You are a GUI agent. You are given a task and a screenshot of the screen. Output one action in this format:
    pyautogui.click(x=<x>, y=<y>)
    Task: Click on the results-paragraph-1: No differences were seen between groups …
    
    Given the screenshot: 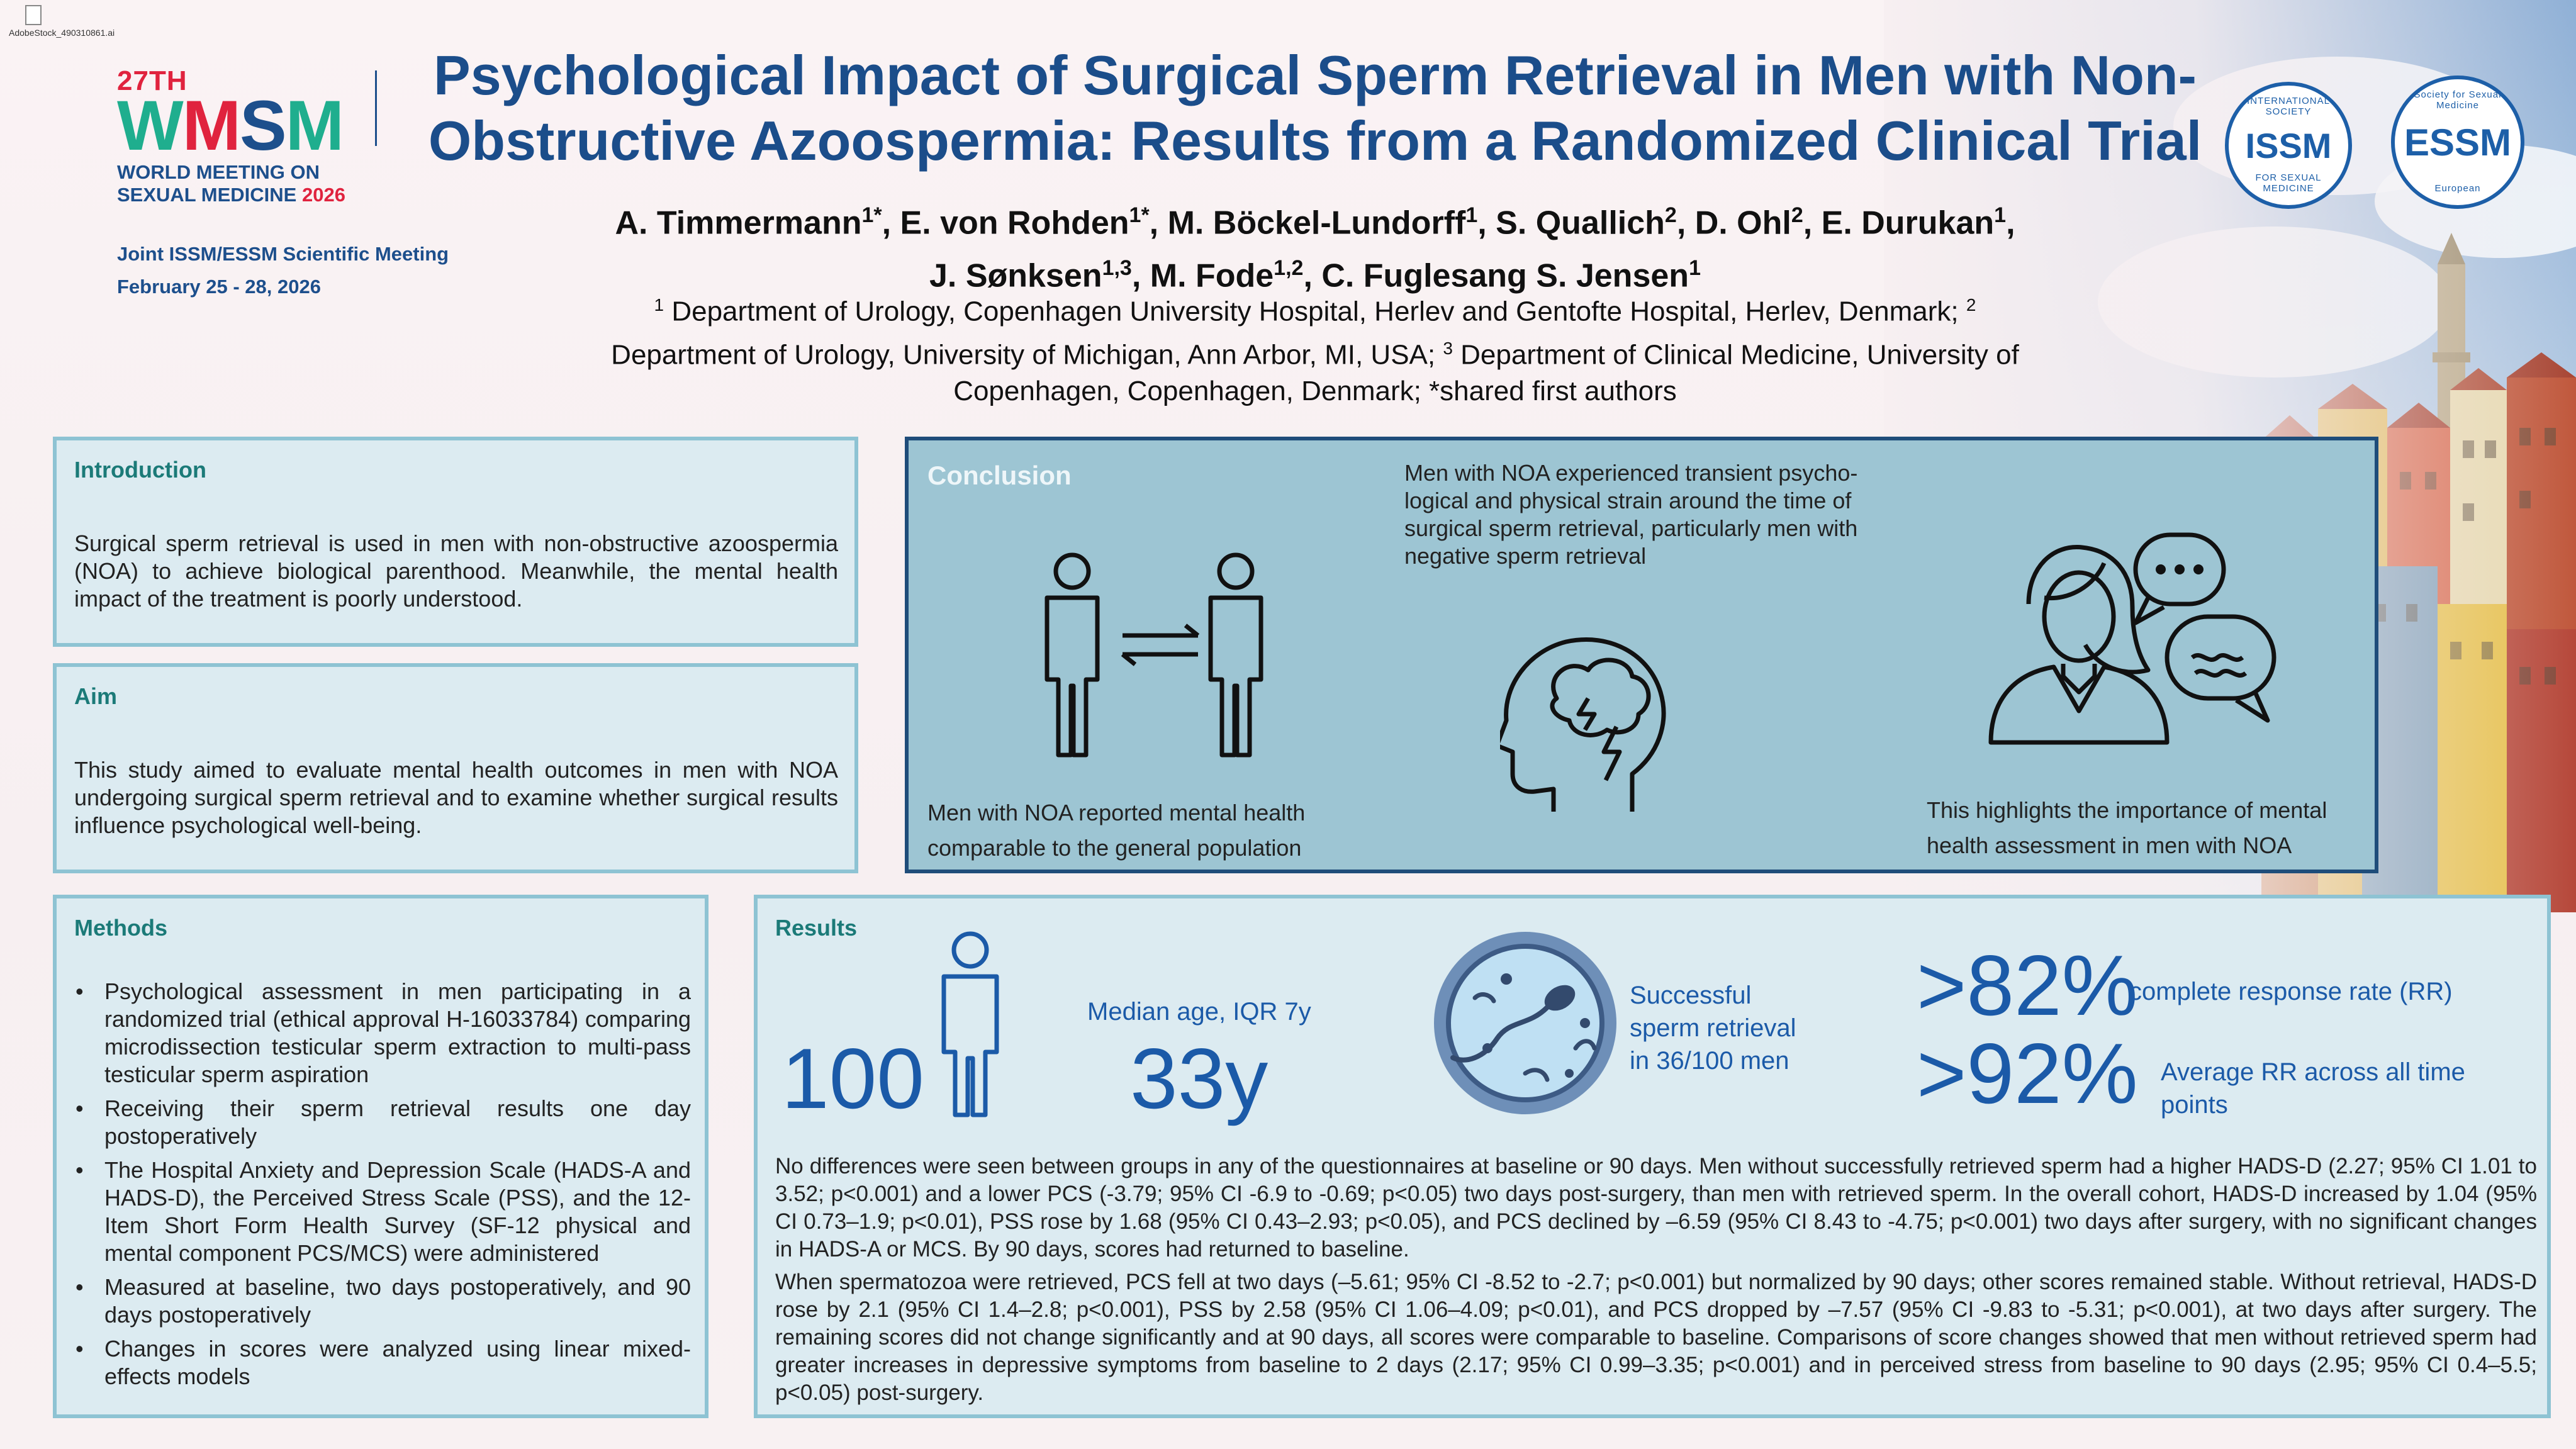 What is the action you would take?
    pyautogui.click(x=1656, y=1208)
    